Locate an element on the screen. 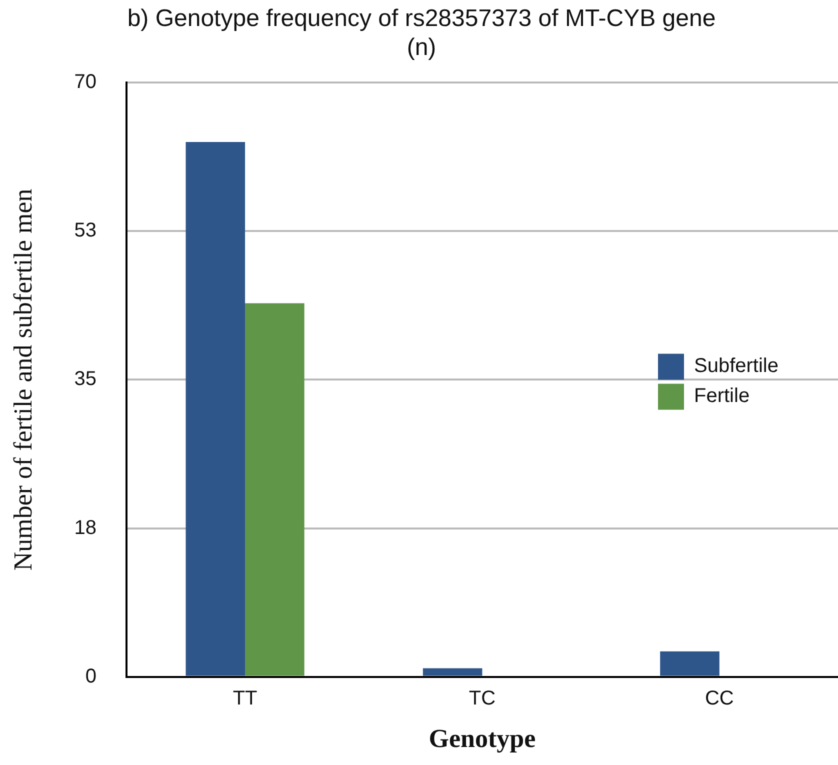 The image size is (838, 765). x-tick-label: CC is located at coordinates (719, 698).